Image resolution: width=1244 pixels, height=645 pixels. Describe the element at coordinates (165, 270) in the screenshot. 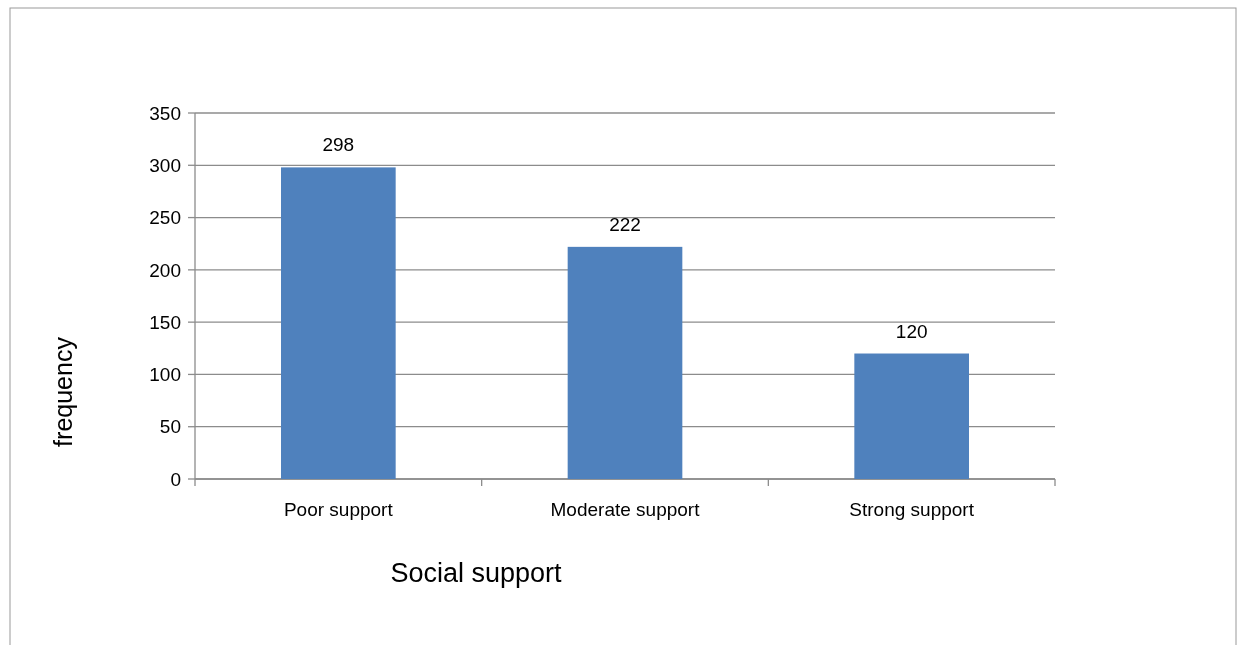

I see `y-tick-label: 200` at that location.